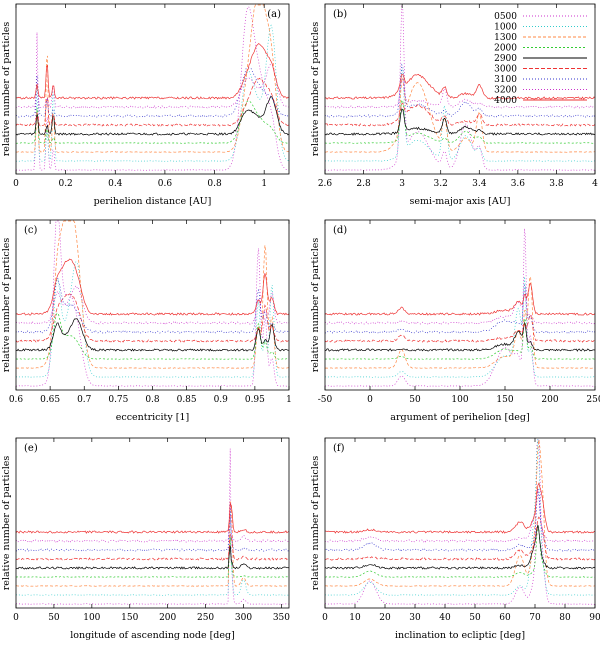 This screenshot has height=648, width=600. I want to click on panel-d-xtick-label: -50, so click(325, 400).